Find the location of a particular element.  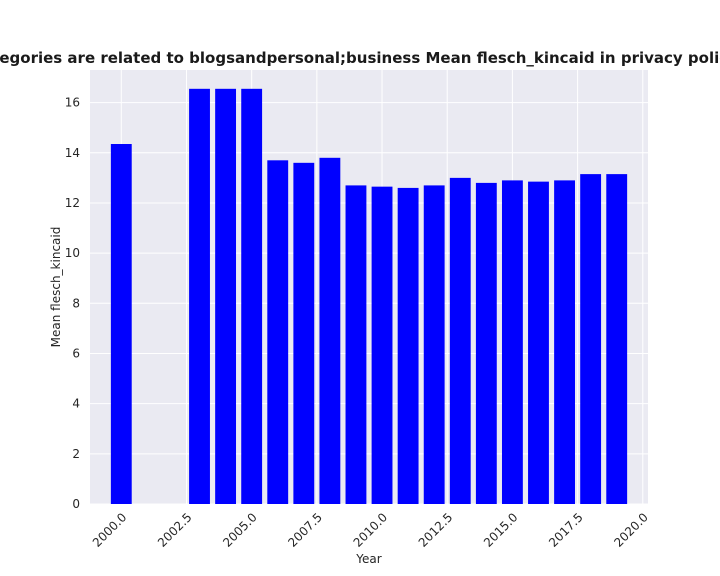

x-tick-label: 2007.5 is located at coordinates (305, 530).